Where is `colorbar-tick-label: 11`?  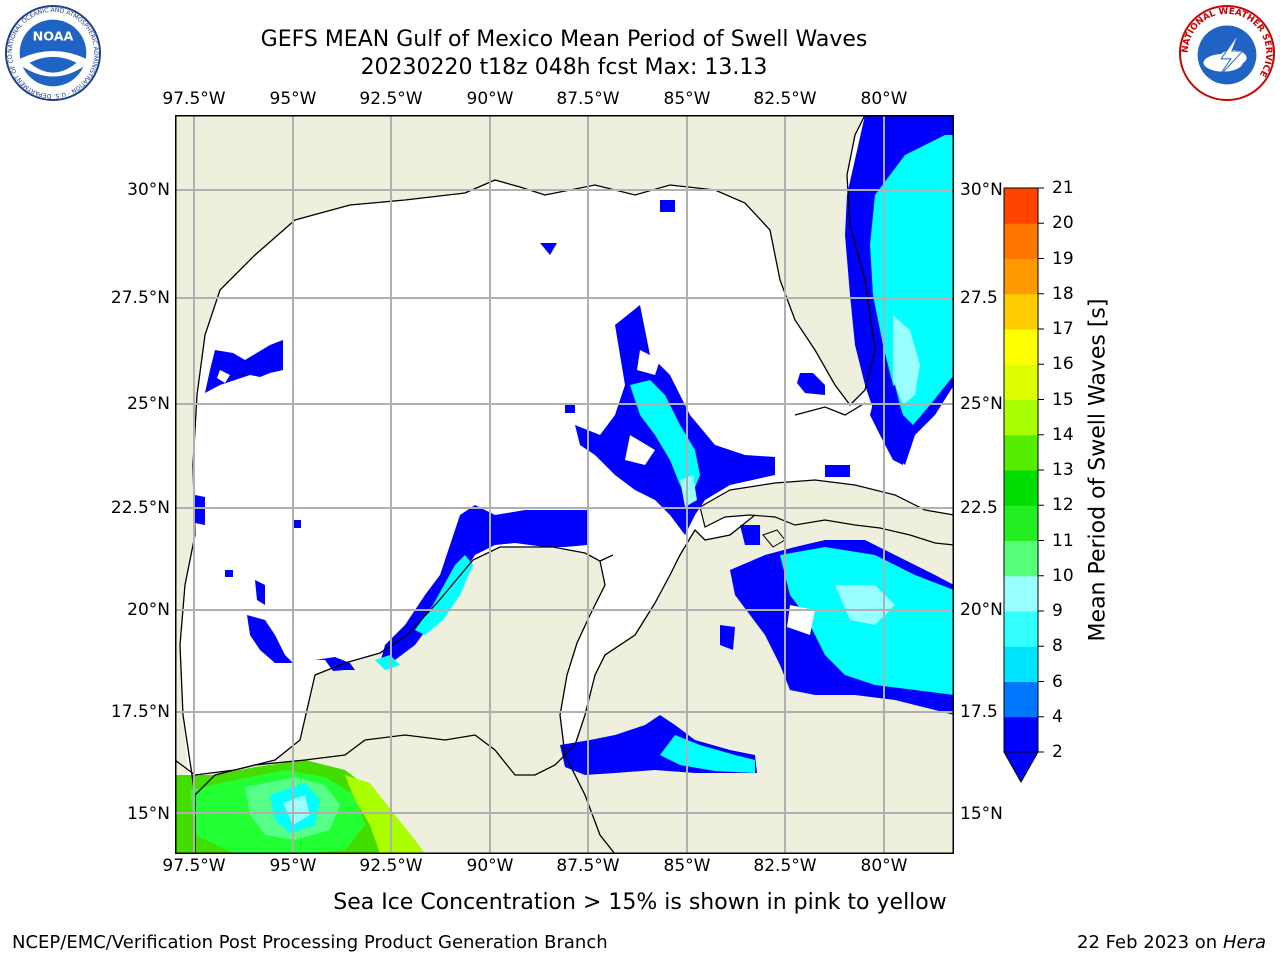 colorbar-tick-label: 11 is located at coordinates (1063, 540).